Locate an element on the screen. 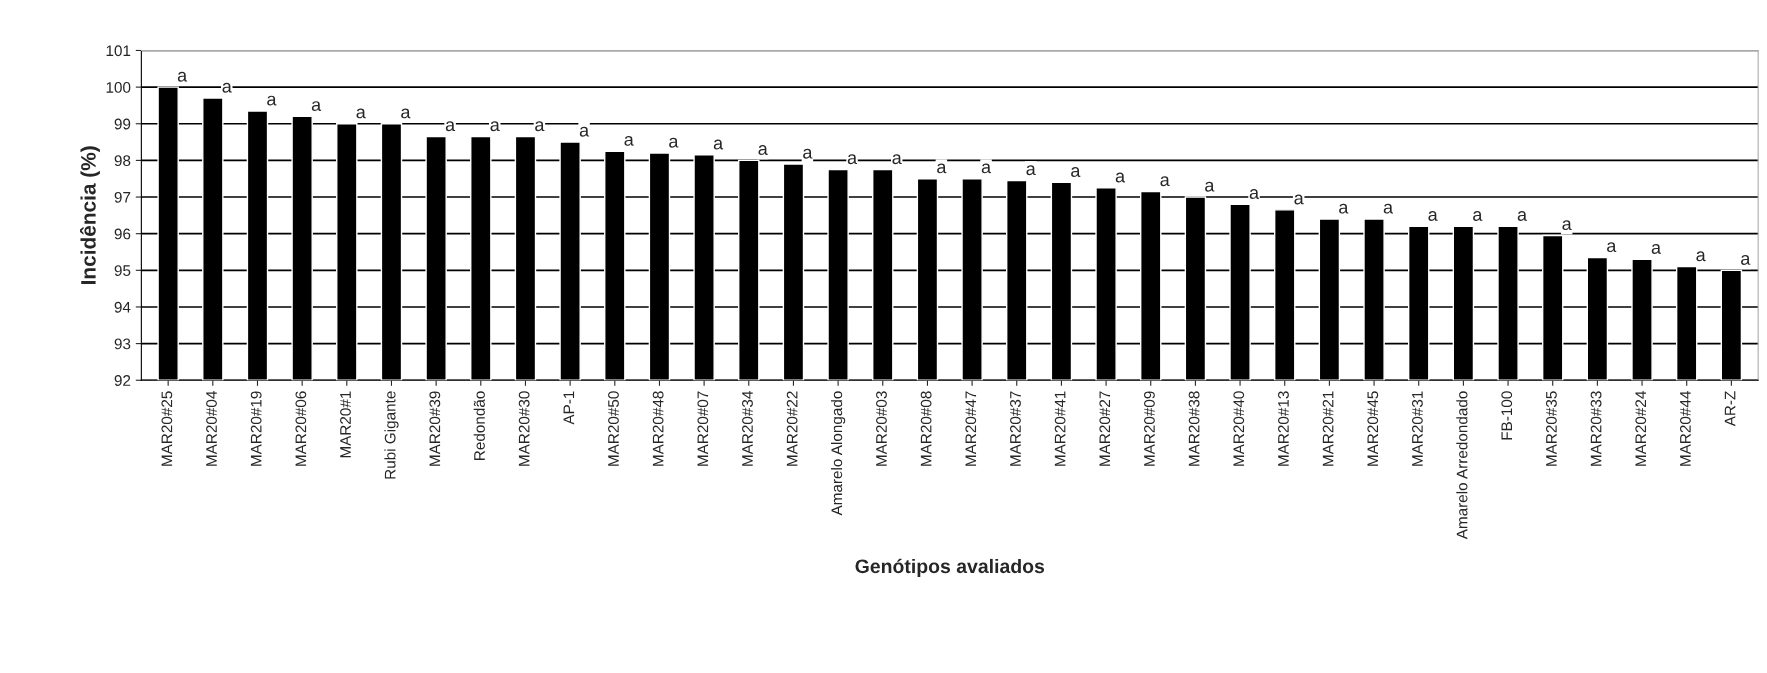 The height and width of the screenshot is (673, 1767). x-tick-label: AP-1 is located at coordinates (569, 408).